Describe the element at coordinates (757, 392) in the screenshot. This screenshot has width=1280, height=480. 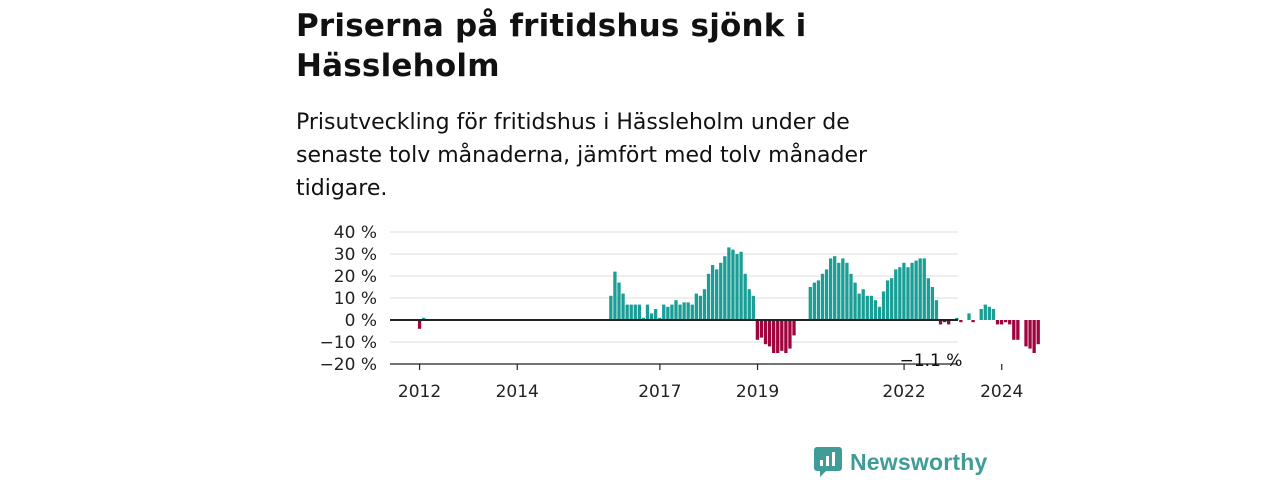
I see `x-tick-label: 2019` at that location.